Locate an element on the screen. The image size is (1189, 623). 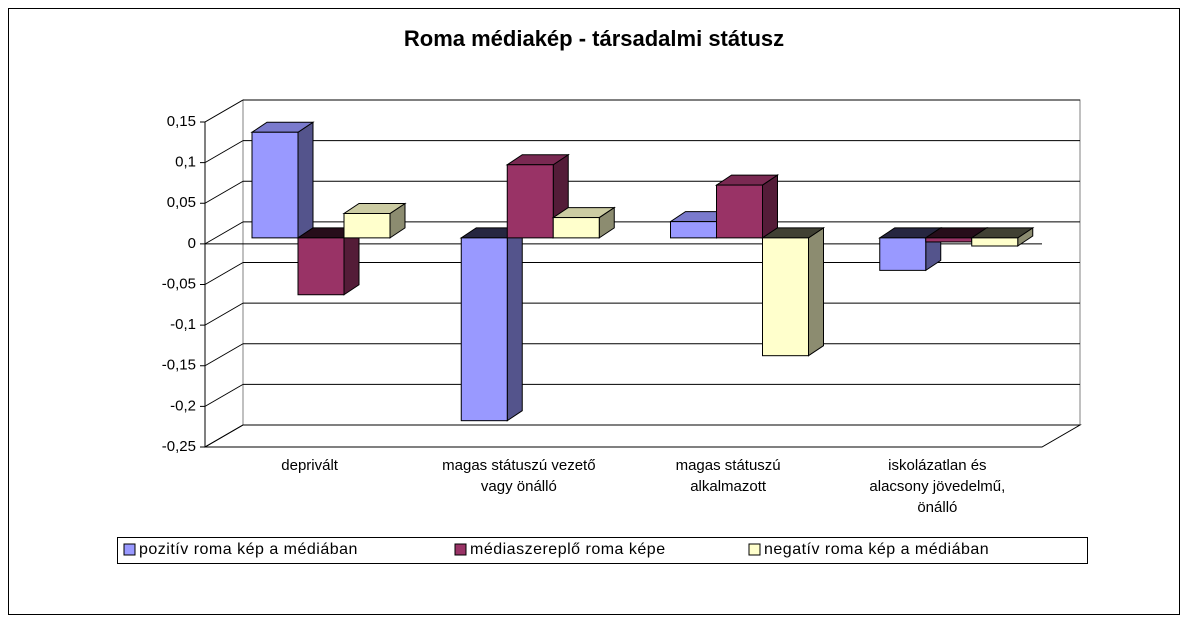
y-tick-label: 0 is located at coordinates (192, 243).